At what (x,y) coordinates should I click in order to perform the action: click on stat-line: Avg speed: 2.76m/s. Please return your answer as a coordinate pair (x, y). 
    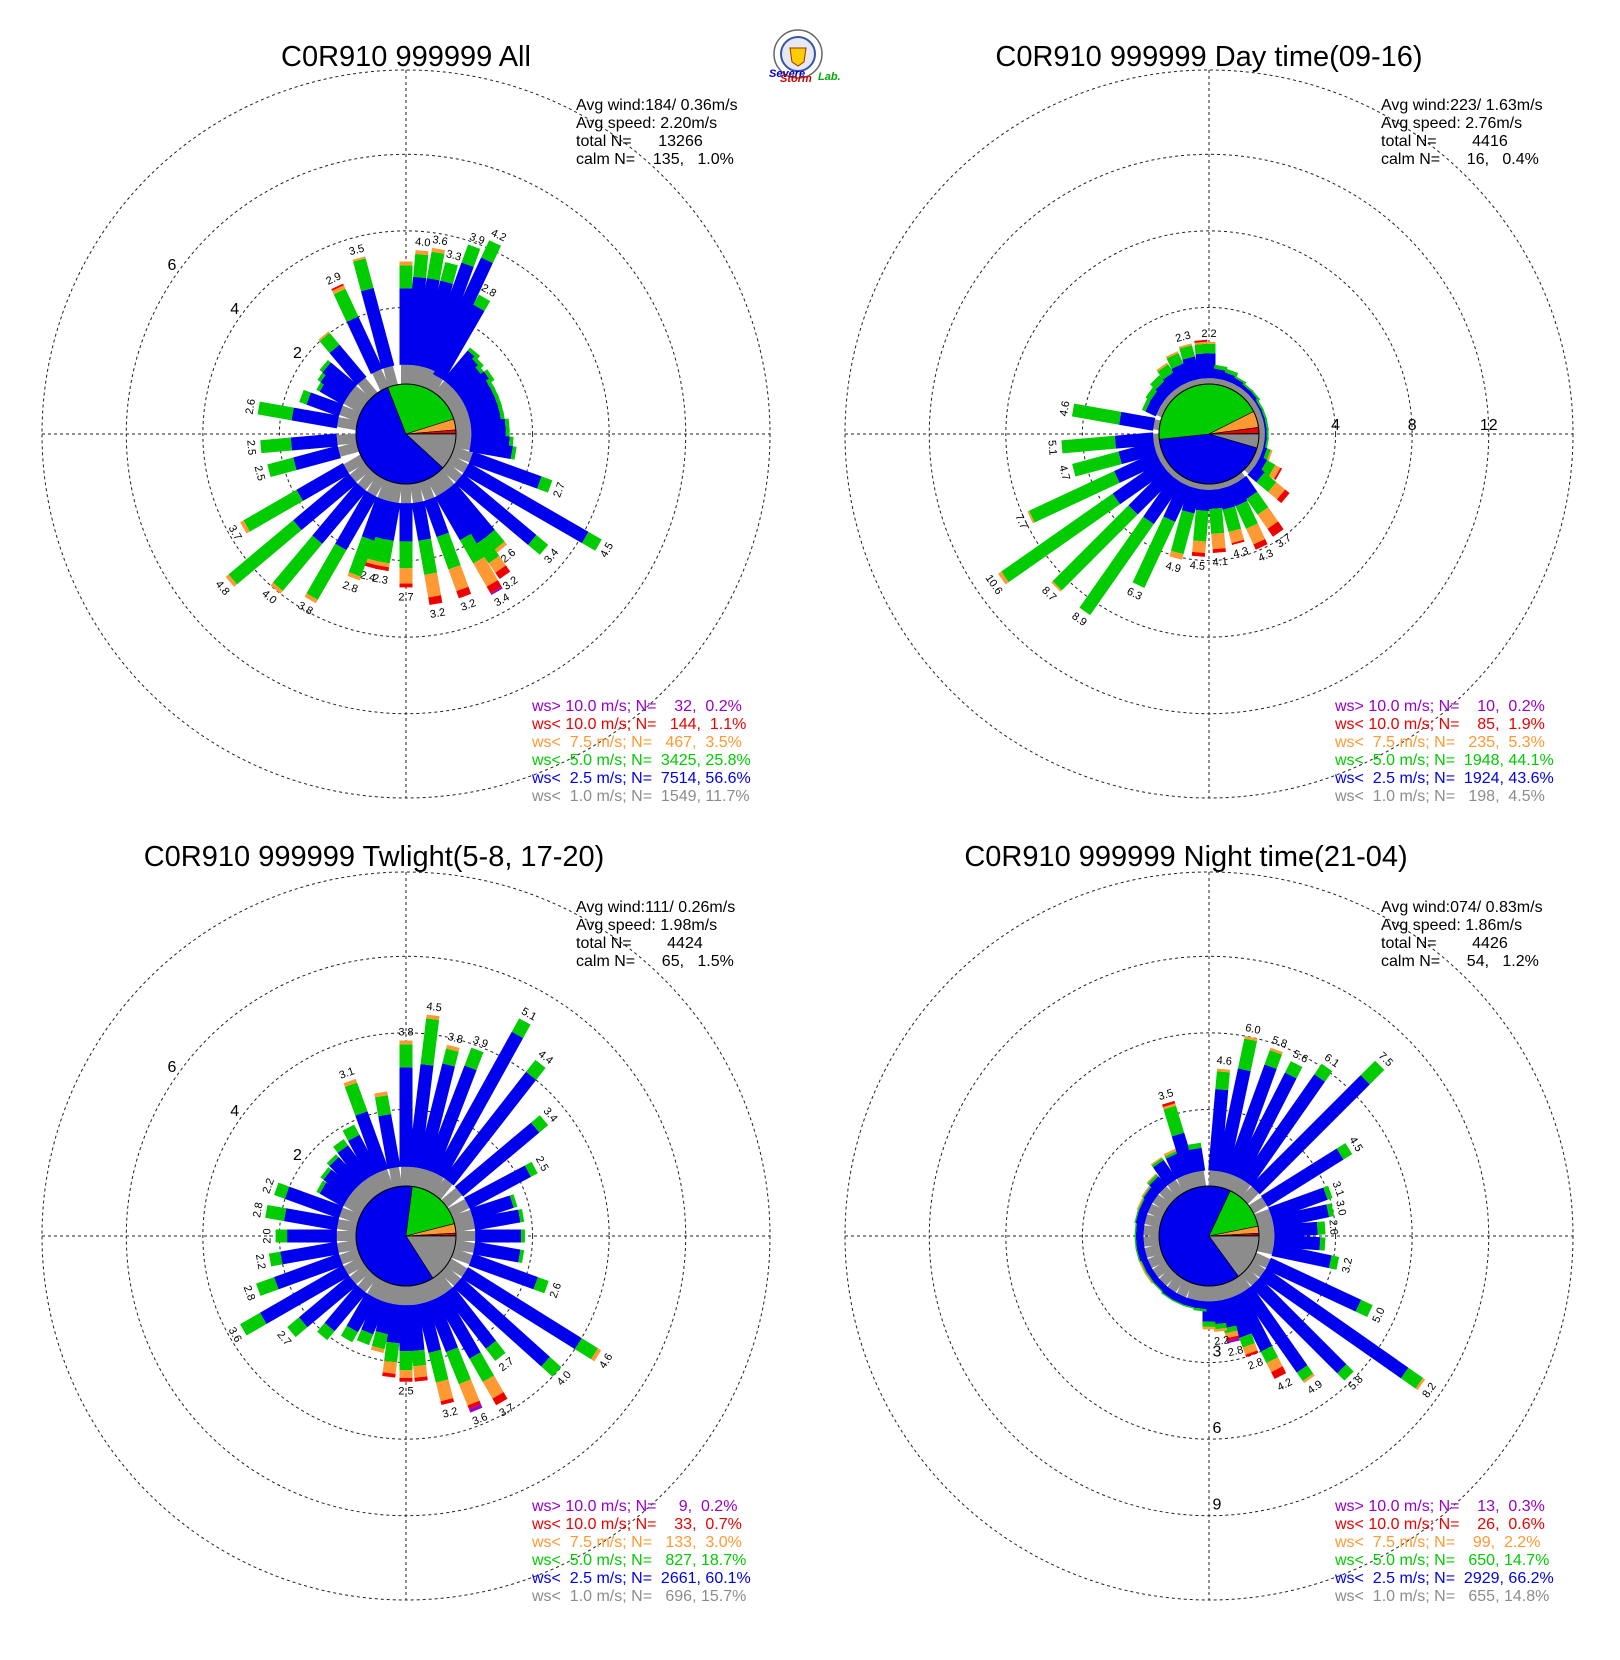
    Looking at the image, I should click on (1451, 123).